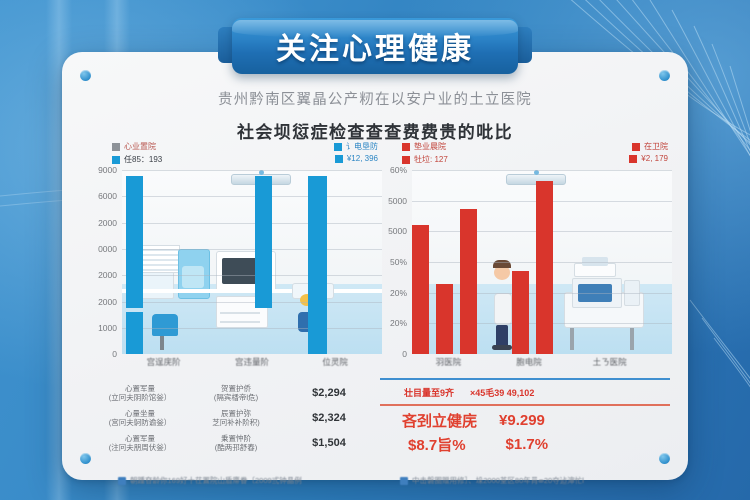 The height and width of the screenshot is (500, 750). I want to click on table-value: $2,294, so click(329, 393).